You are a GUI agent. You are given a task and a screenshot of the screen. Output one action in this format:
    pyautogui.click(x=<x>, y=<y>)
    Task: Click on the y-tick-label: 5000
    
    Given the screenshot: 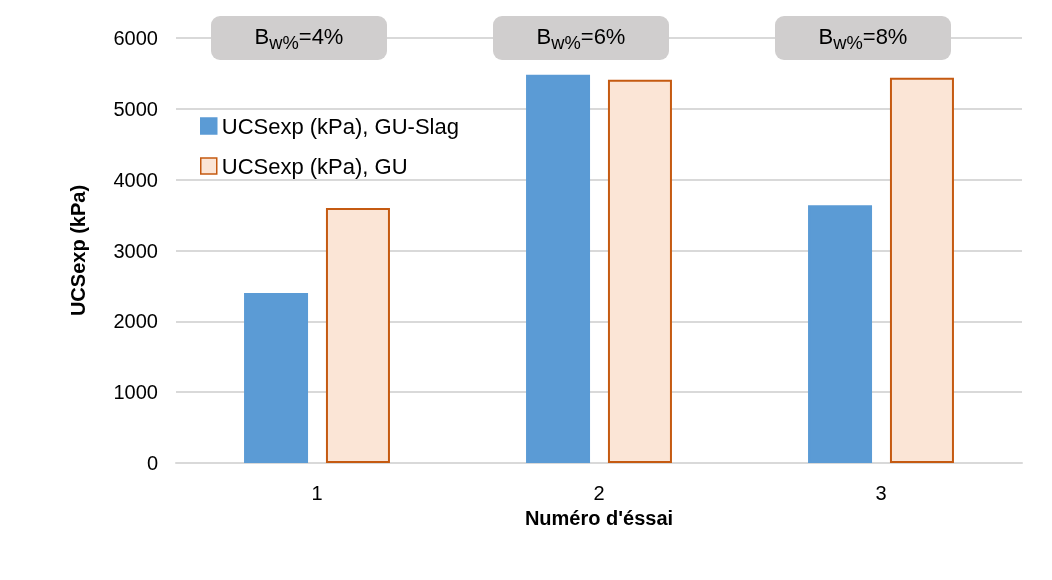 What is the action you would take?
    pyautogui.click(x=135, y=108)
    